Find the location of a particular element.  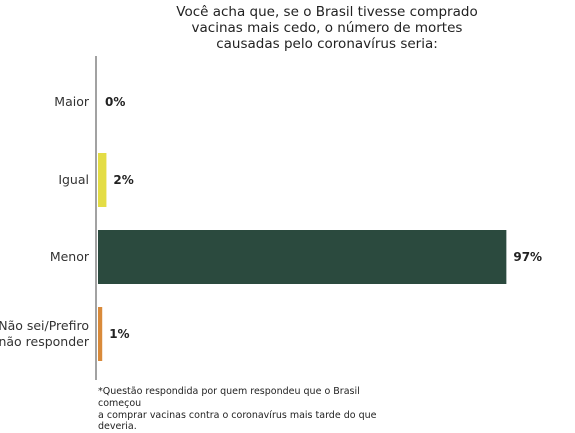

chart-title-line: vacinas mais cedo, o número de mortes is located at coordinates (327, 28).